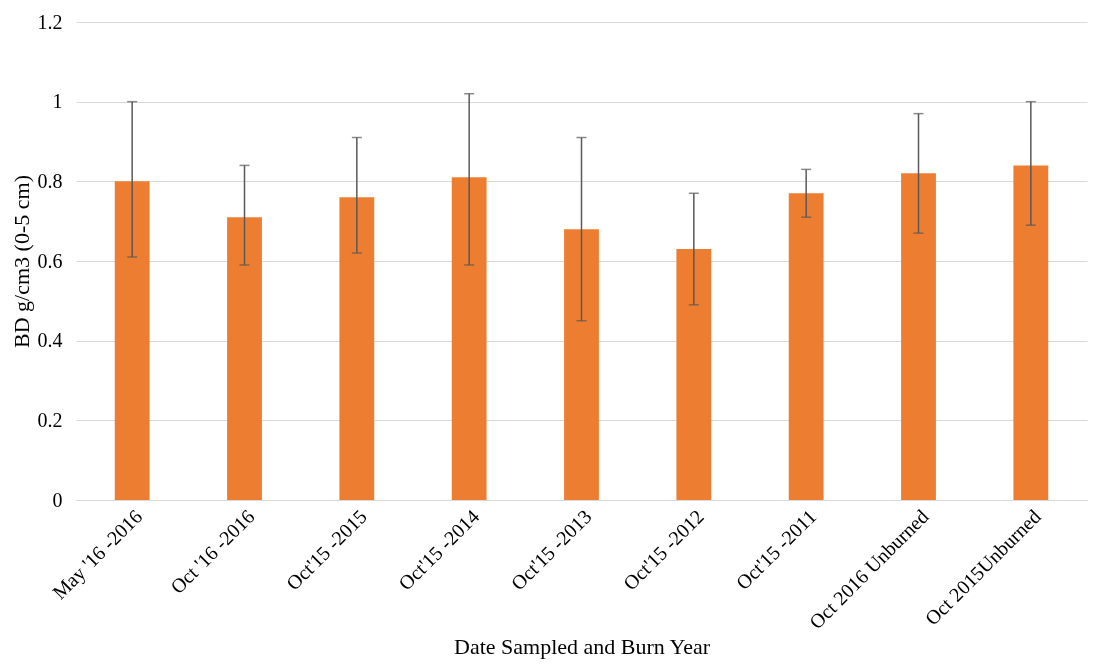 This screenshot has height=664, width=1097. What do you see at coordinates (50, 260) in the screenshot?
I see `y-tick-label: 0.6` at bounding box center [50, 260].